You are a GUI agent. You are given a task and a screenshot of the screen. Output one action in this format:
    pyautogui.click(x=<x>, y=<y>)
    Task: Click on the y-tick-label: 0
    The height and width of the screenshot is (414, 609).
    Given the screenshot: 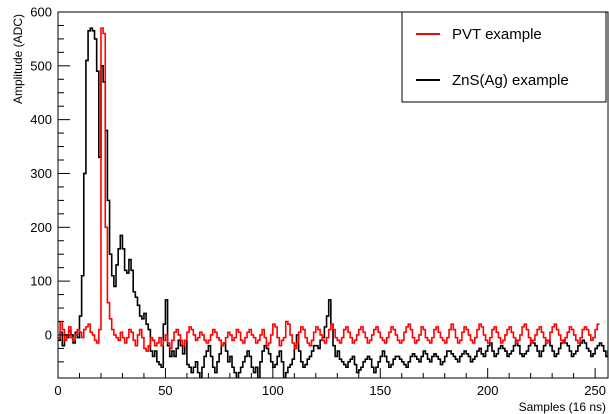 What is the action you would take?
    pyautogui.click(x=48, y=334)
    